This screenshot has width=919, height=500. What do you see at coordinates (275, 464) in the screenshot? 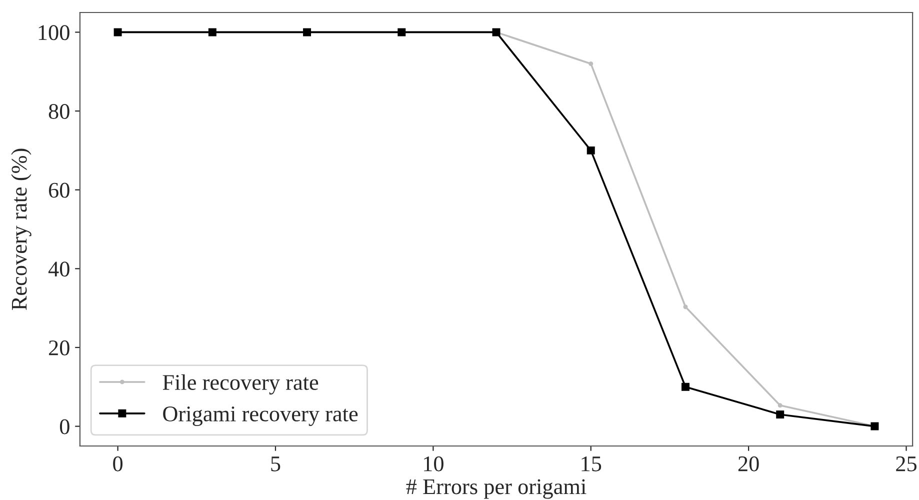
I see `x-tick-label: 5` at bounding box center [275, 464].